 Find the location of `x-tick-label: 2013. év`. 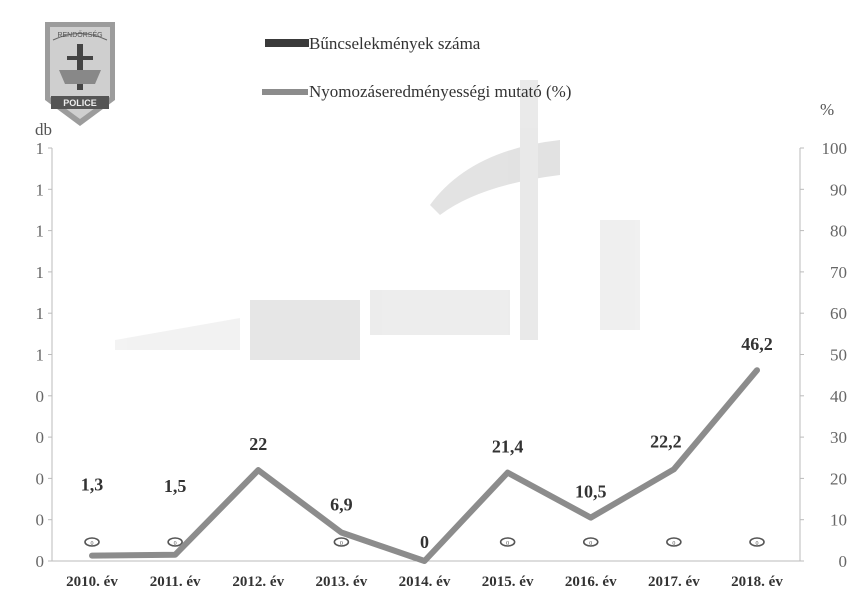

x-tick-label: 2013. év is located at coordinates (342, 582).